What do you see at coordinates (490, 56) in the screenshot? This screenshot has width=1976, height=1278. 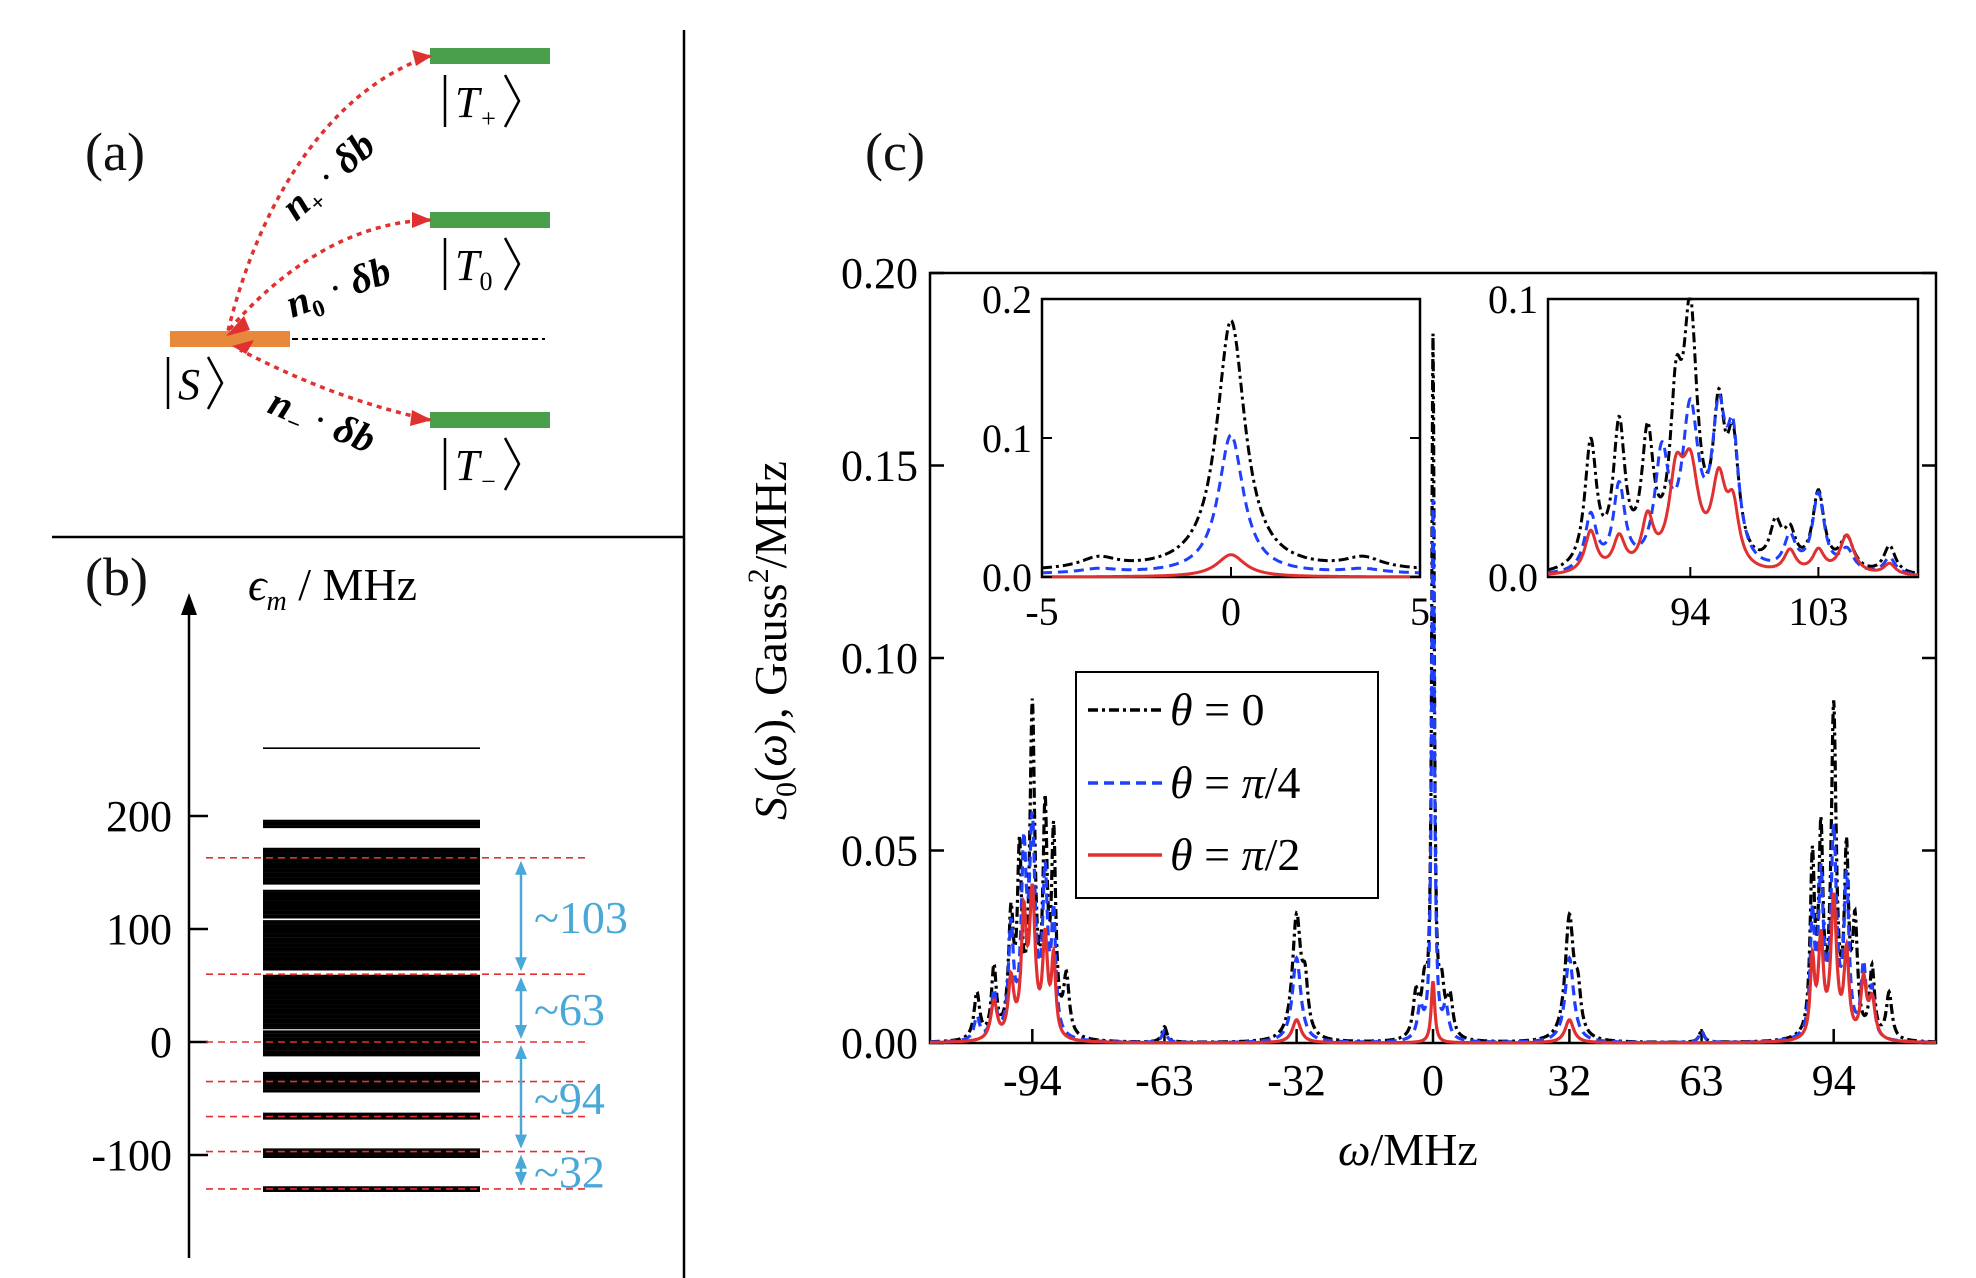 I see `level-t-plus` at bounding box center [490, 56].